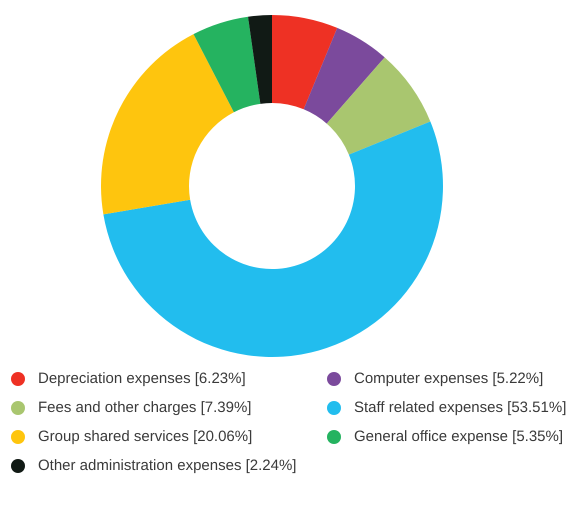  I want to click on legend-label: Computer expenses [5.22%], so click(449, 378).